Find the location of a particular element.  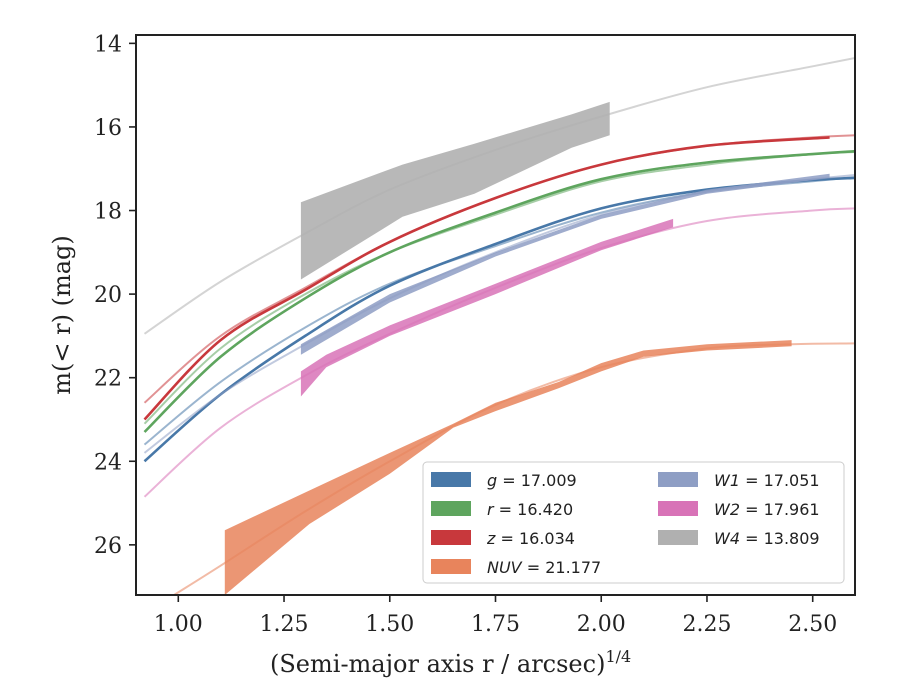

x-tick-label: 1.50 is located at coordinates (389, 624).